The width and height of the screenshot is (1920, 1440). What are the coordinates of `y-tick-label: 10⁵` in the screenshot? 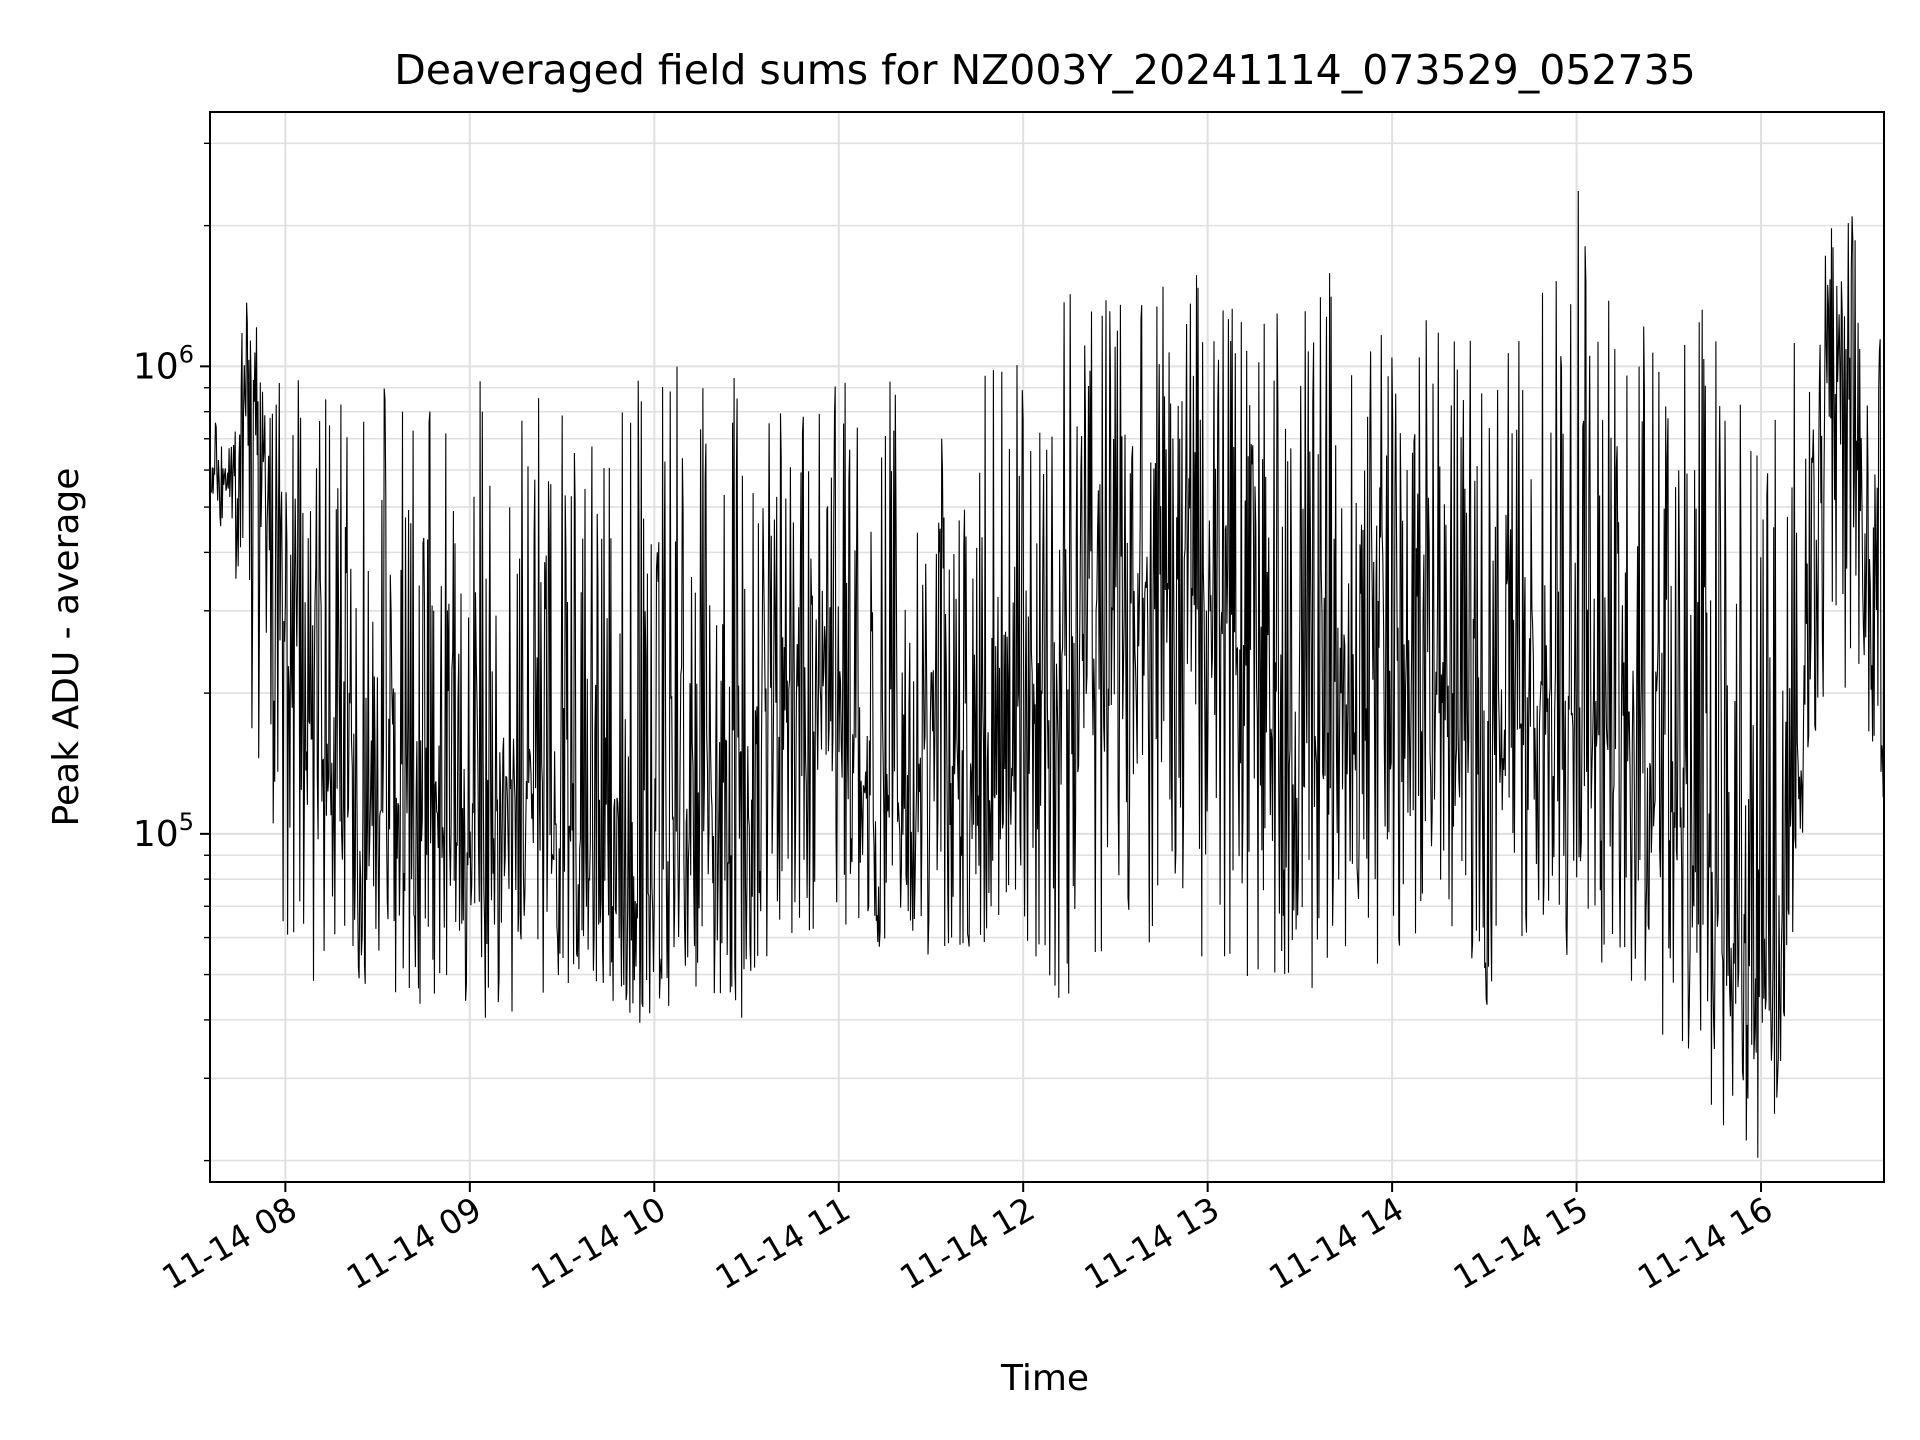 It's located at (163, 831).